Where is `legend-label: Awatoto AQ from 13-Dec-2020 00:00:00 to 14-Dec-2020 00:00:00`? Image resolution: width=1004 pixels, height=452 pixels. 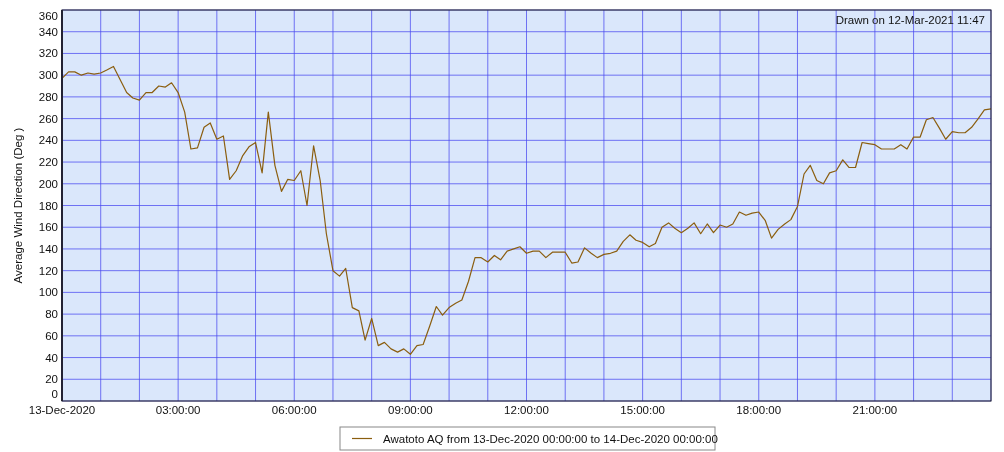 legend-label: Awatoto AQ from 13-Dec-2020 00:00:00 to 14-Dec-2020 00:00:00 is located at coordinates (550, 438).